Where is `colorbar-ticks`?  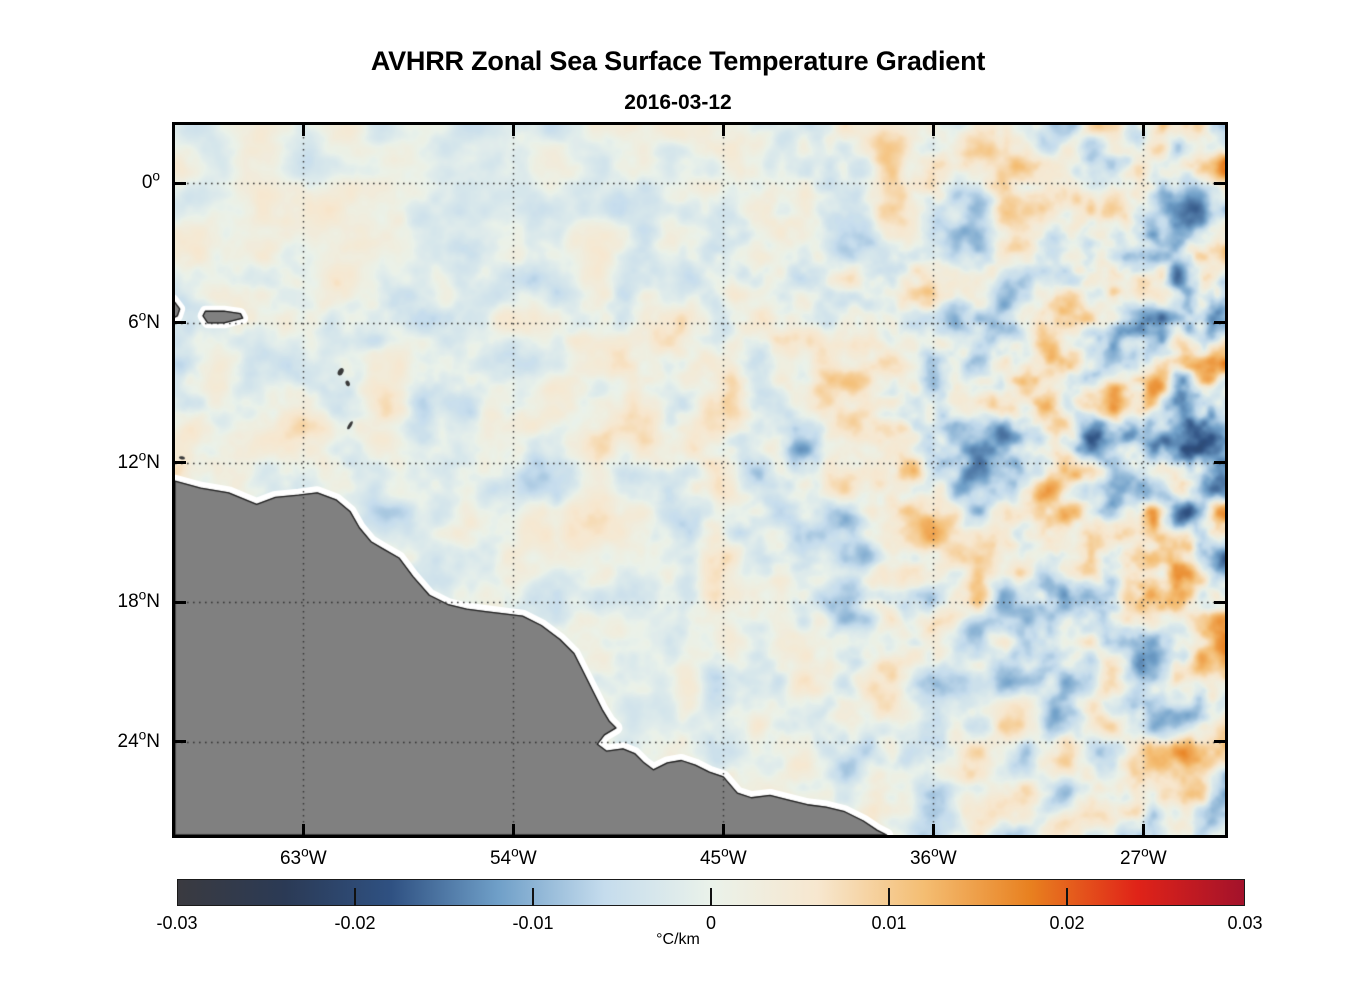
colorbar-ticks is located at coordinates (711, 892).